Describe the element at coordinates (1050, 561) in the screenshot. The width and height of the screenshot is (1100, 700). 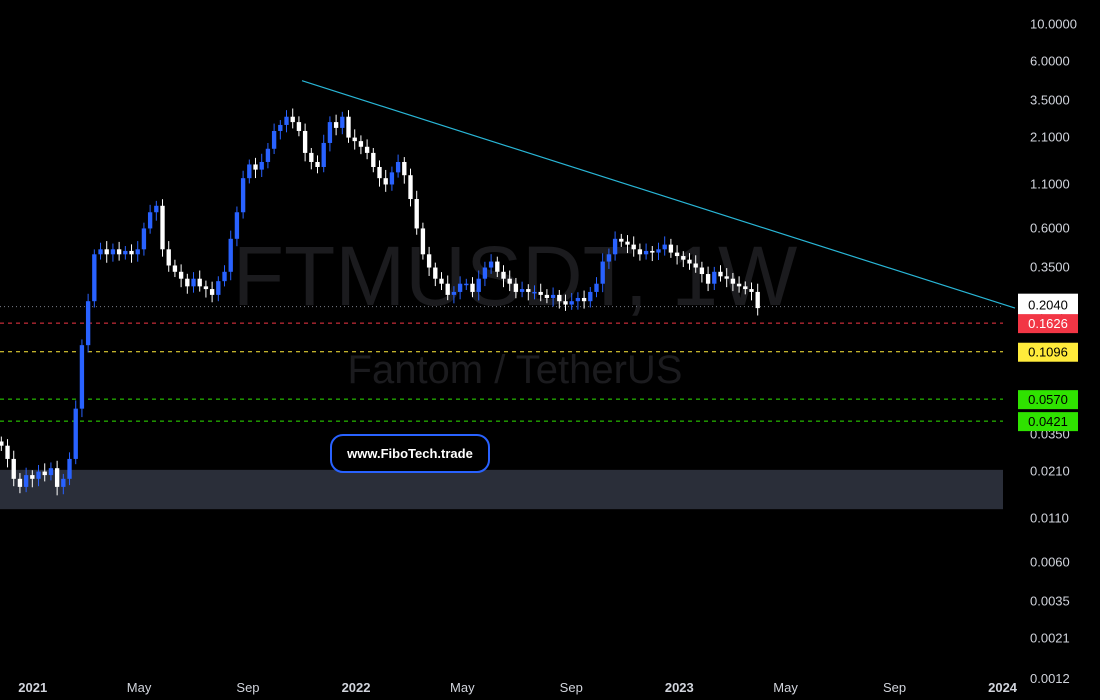
I see `y-tick-label: 0.0060` at that location.